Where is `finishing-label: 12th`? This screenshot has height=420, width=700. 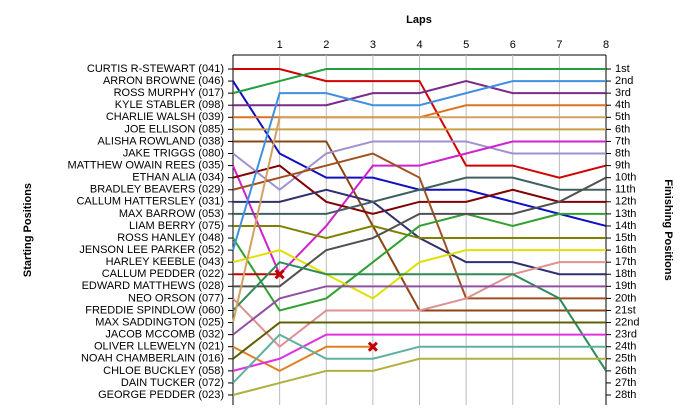 finishing-label: 12th is located at coordinates (625, 202).